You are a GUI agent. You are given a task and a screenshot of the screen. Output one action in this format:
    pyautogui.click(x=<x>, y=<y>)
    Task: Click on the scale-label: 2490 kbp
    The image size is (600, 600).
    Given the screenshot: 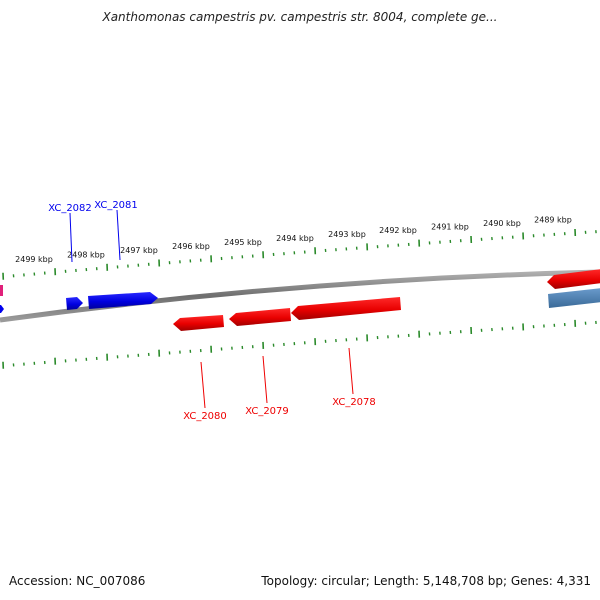 What is the action you would take?
    pyautogui.click(x=502, y=223)
    